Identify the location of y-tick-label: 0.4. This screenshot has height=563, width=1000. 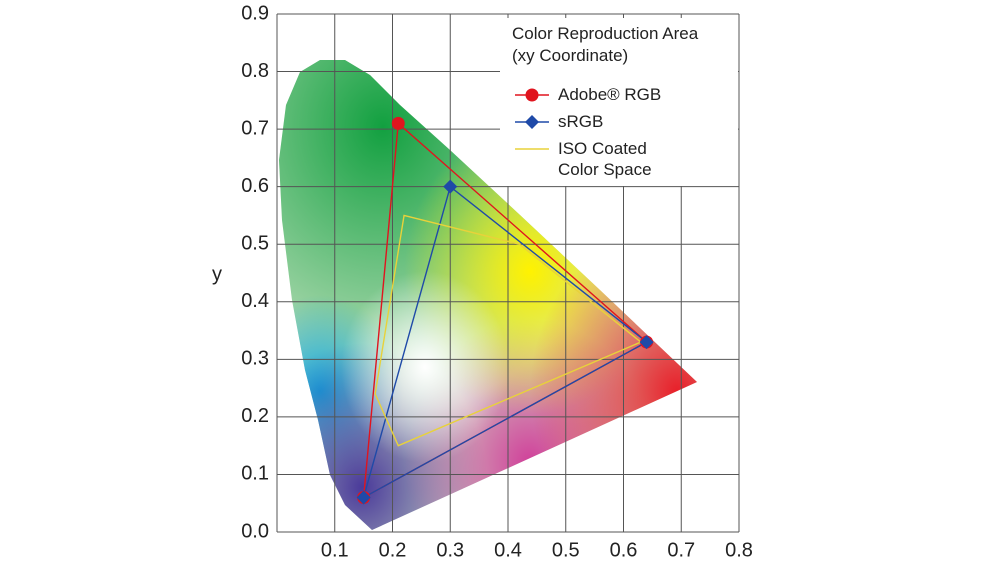
(255, 301).